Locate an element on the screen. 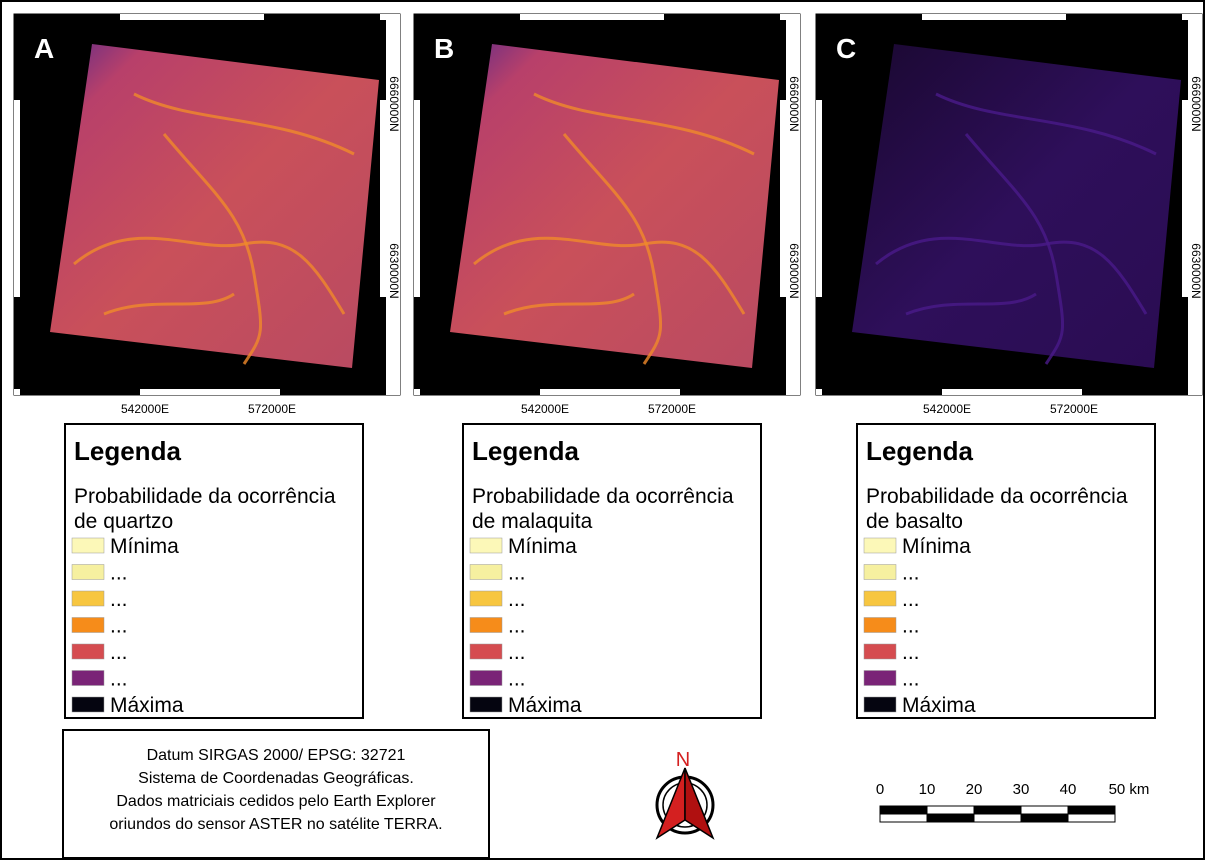 This screenshot has width=1205, height=860. notes-box is located at coordinates (276, 794).